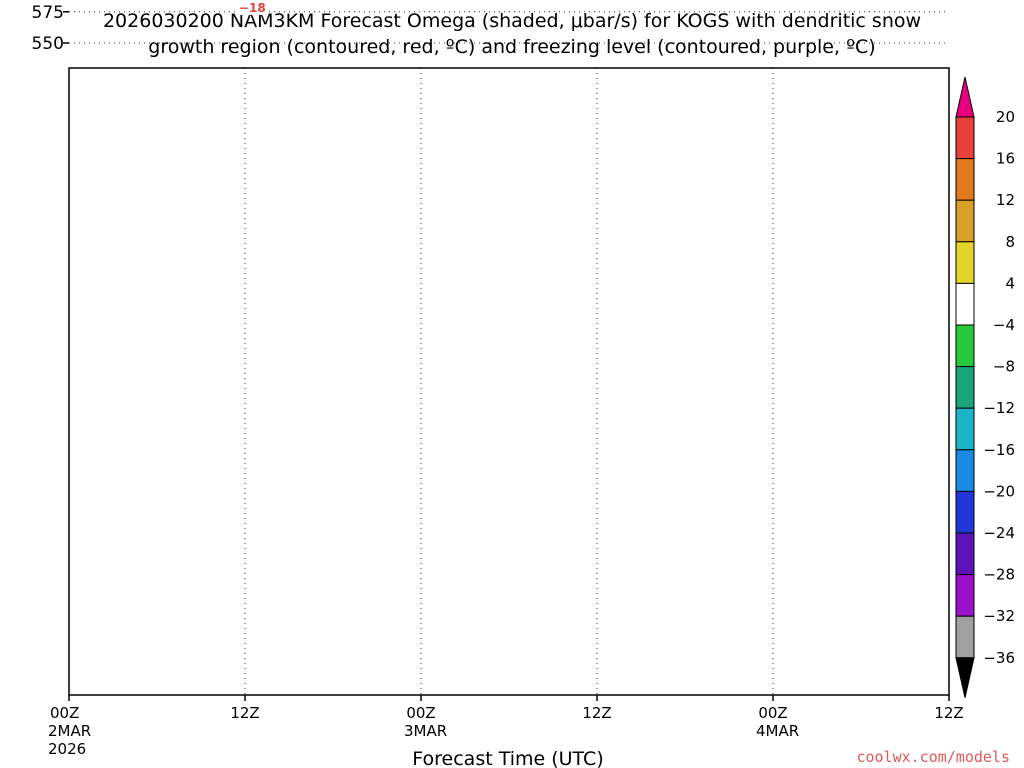 The image size is (1024, 768). I want to click on colorbar-label-12: −32, so click(999, 616).